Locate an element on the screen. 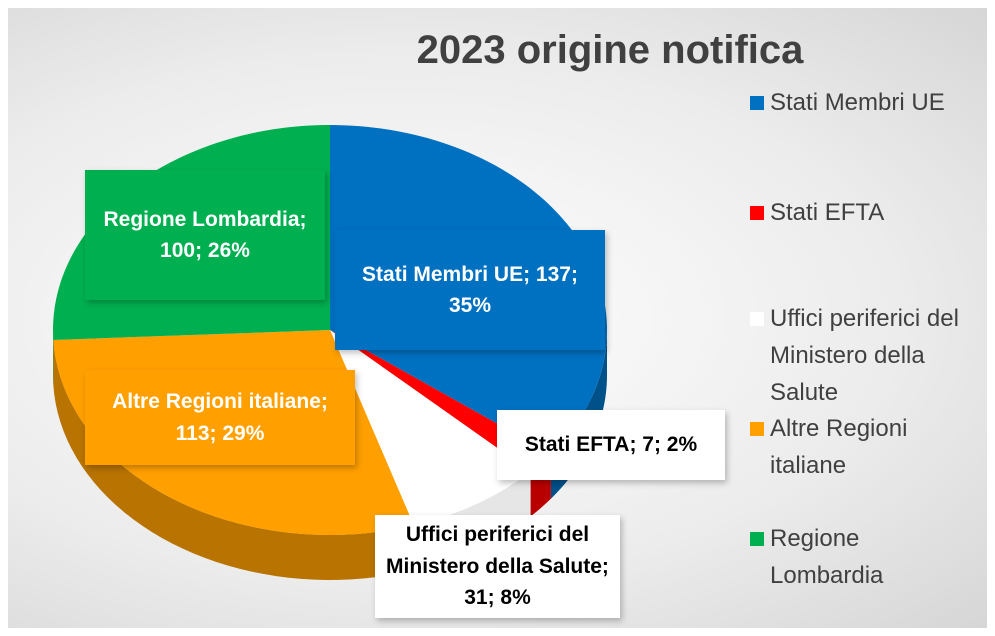 This screenshot has width=995, height=636. legend-label: Regione Lombardia is located at coordinates (827, 557).